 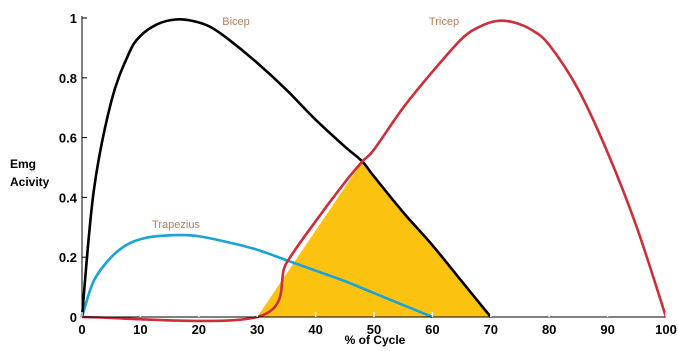 I want to click on series-label-bicep: Bicep, so click(x=236, y=22).